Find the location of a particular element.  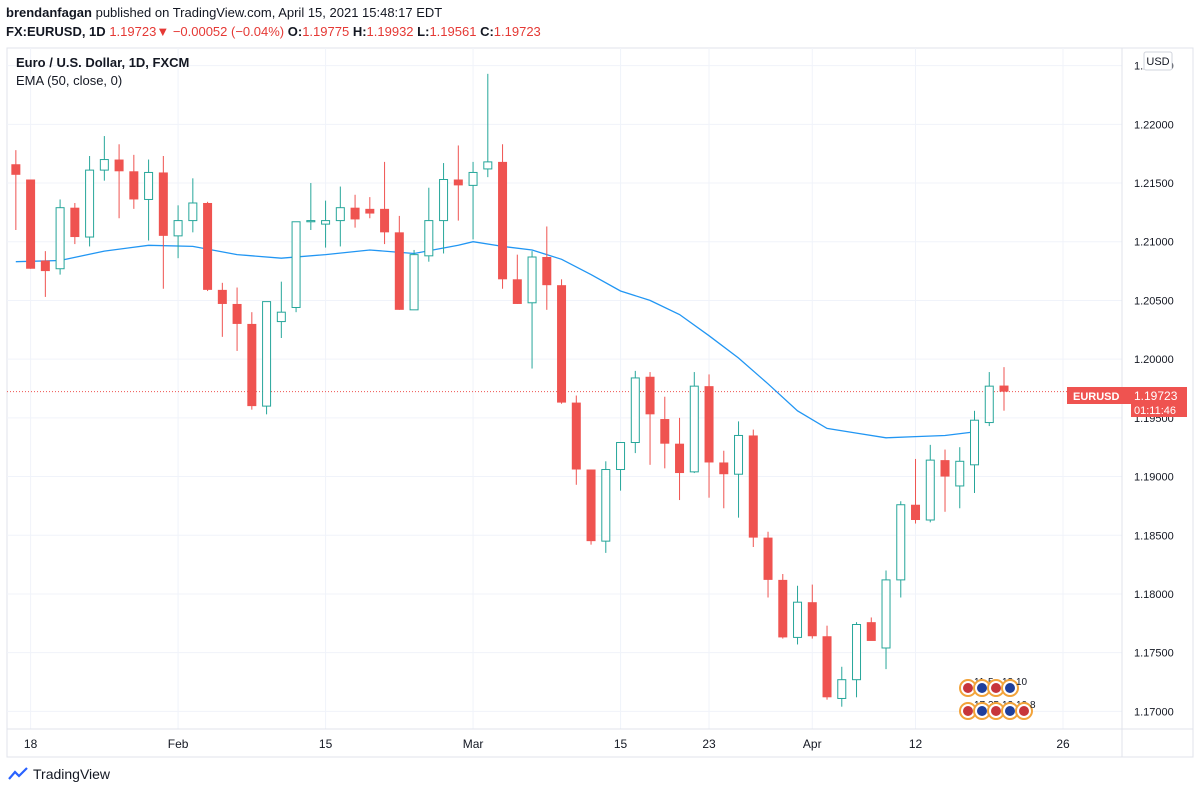

economic-calendar-events: 1151310173512108 is located at coordinates (997, 698).